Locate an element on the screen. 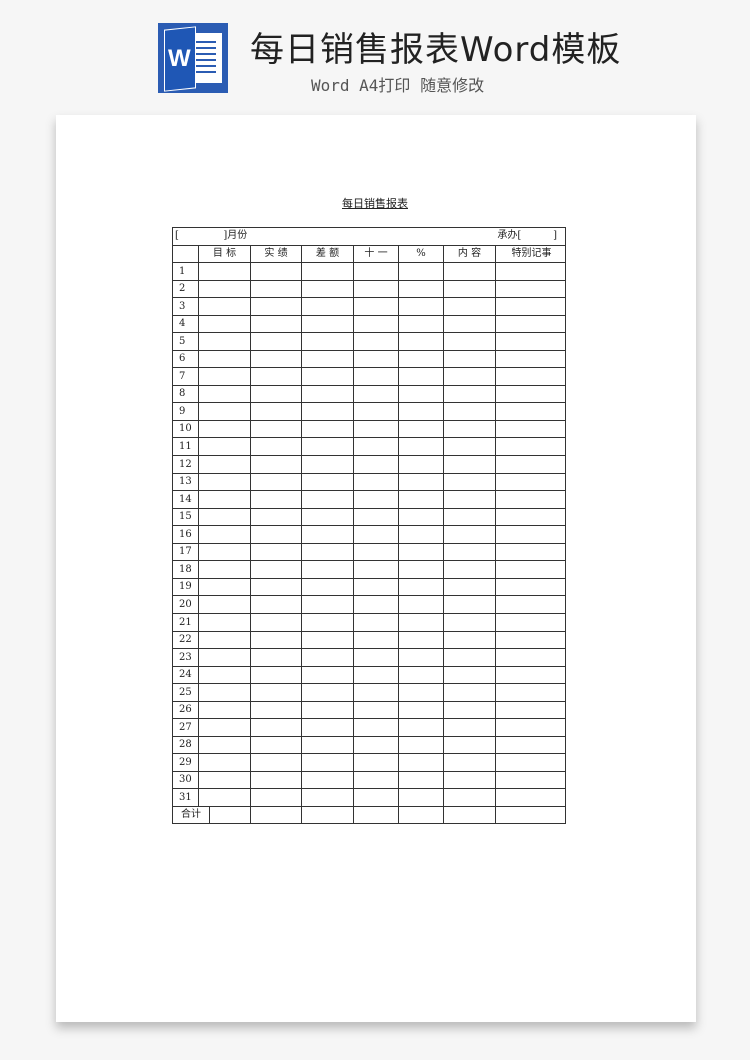  table-cell: 差 额 is located at coordinates (328, 254).